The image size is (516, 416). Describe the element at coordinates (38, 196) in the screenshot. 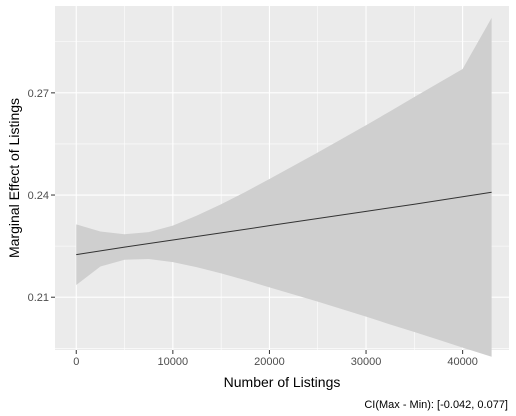

I see `y-tick-label: 0.24` at that location.